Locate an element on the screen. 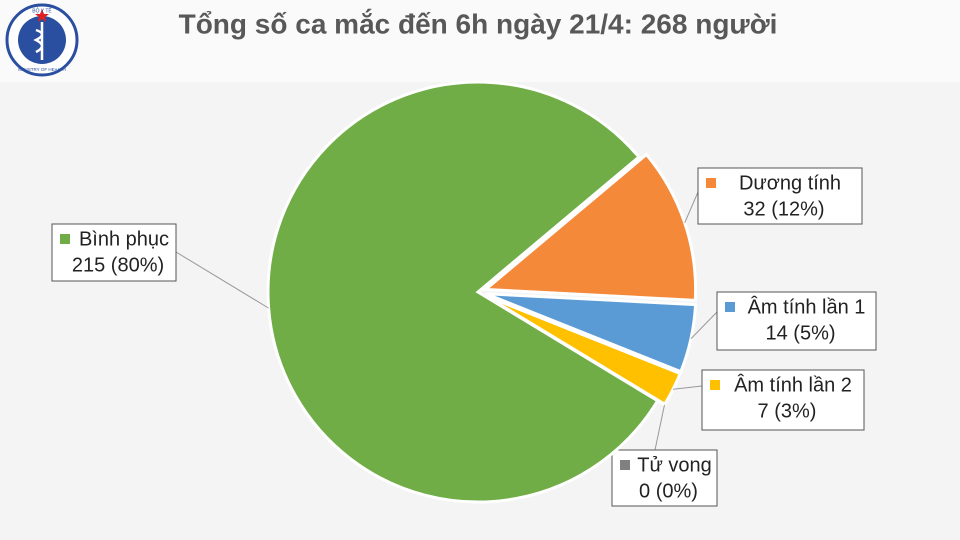 The height and width of the screenshot is (540, 960). value-label: 0 (0%) is located at coordinates (668, 491).